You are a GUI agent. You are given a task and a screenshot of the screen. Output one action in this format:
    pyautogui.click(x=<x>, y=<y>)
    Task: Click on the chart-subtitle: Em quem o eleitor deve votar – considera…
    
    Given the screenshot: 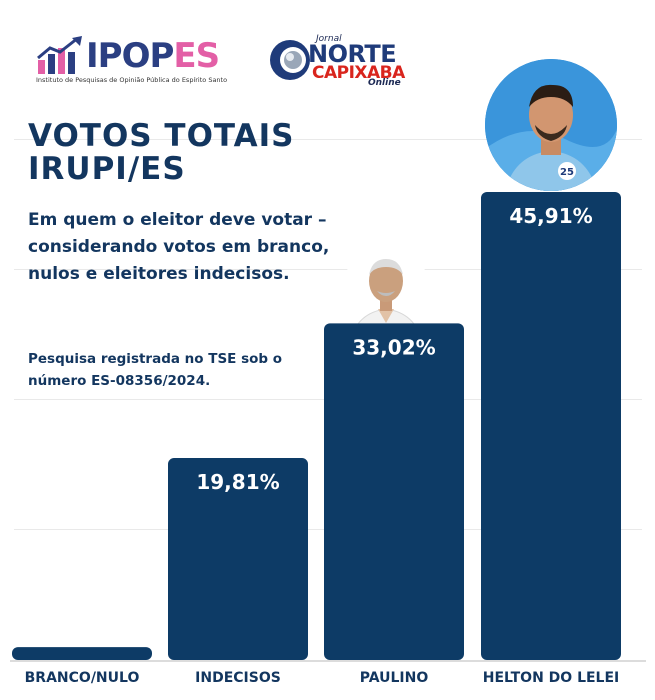 What is the action you would take?
    pyautogui.click(x=179, y=247)
    